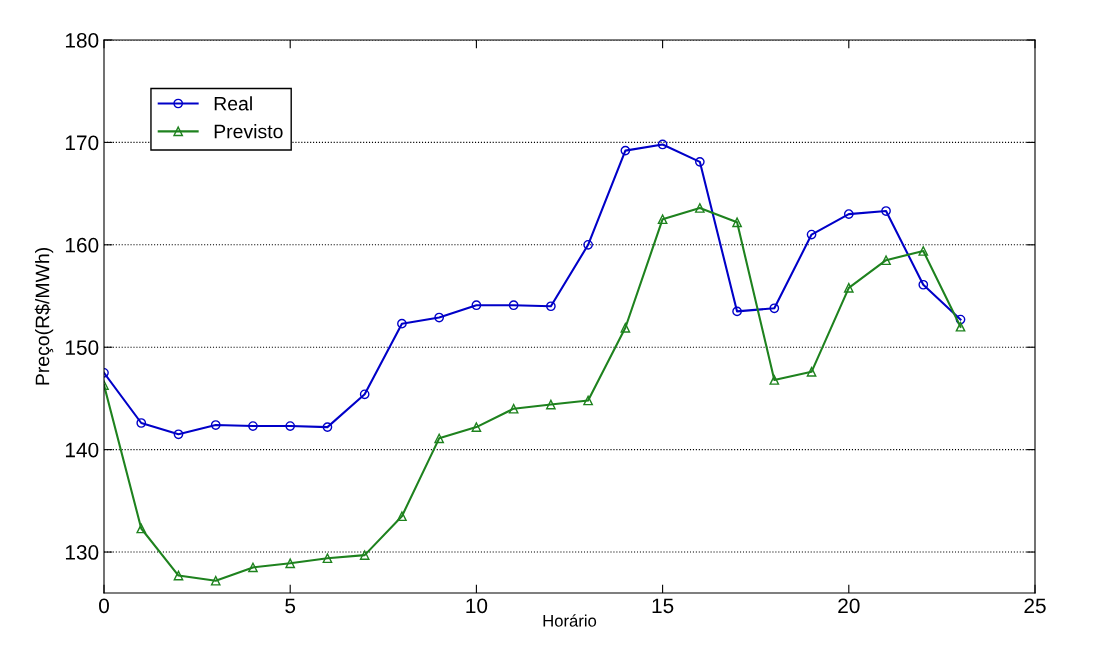 The image size is (1106, 645). I want to click on x-tick-label: 5, so click(290, 606).